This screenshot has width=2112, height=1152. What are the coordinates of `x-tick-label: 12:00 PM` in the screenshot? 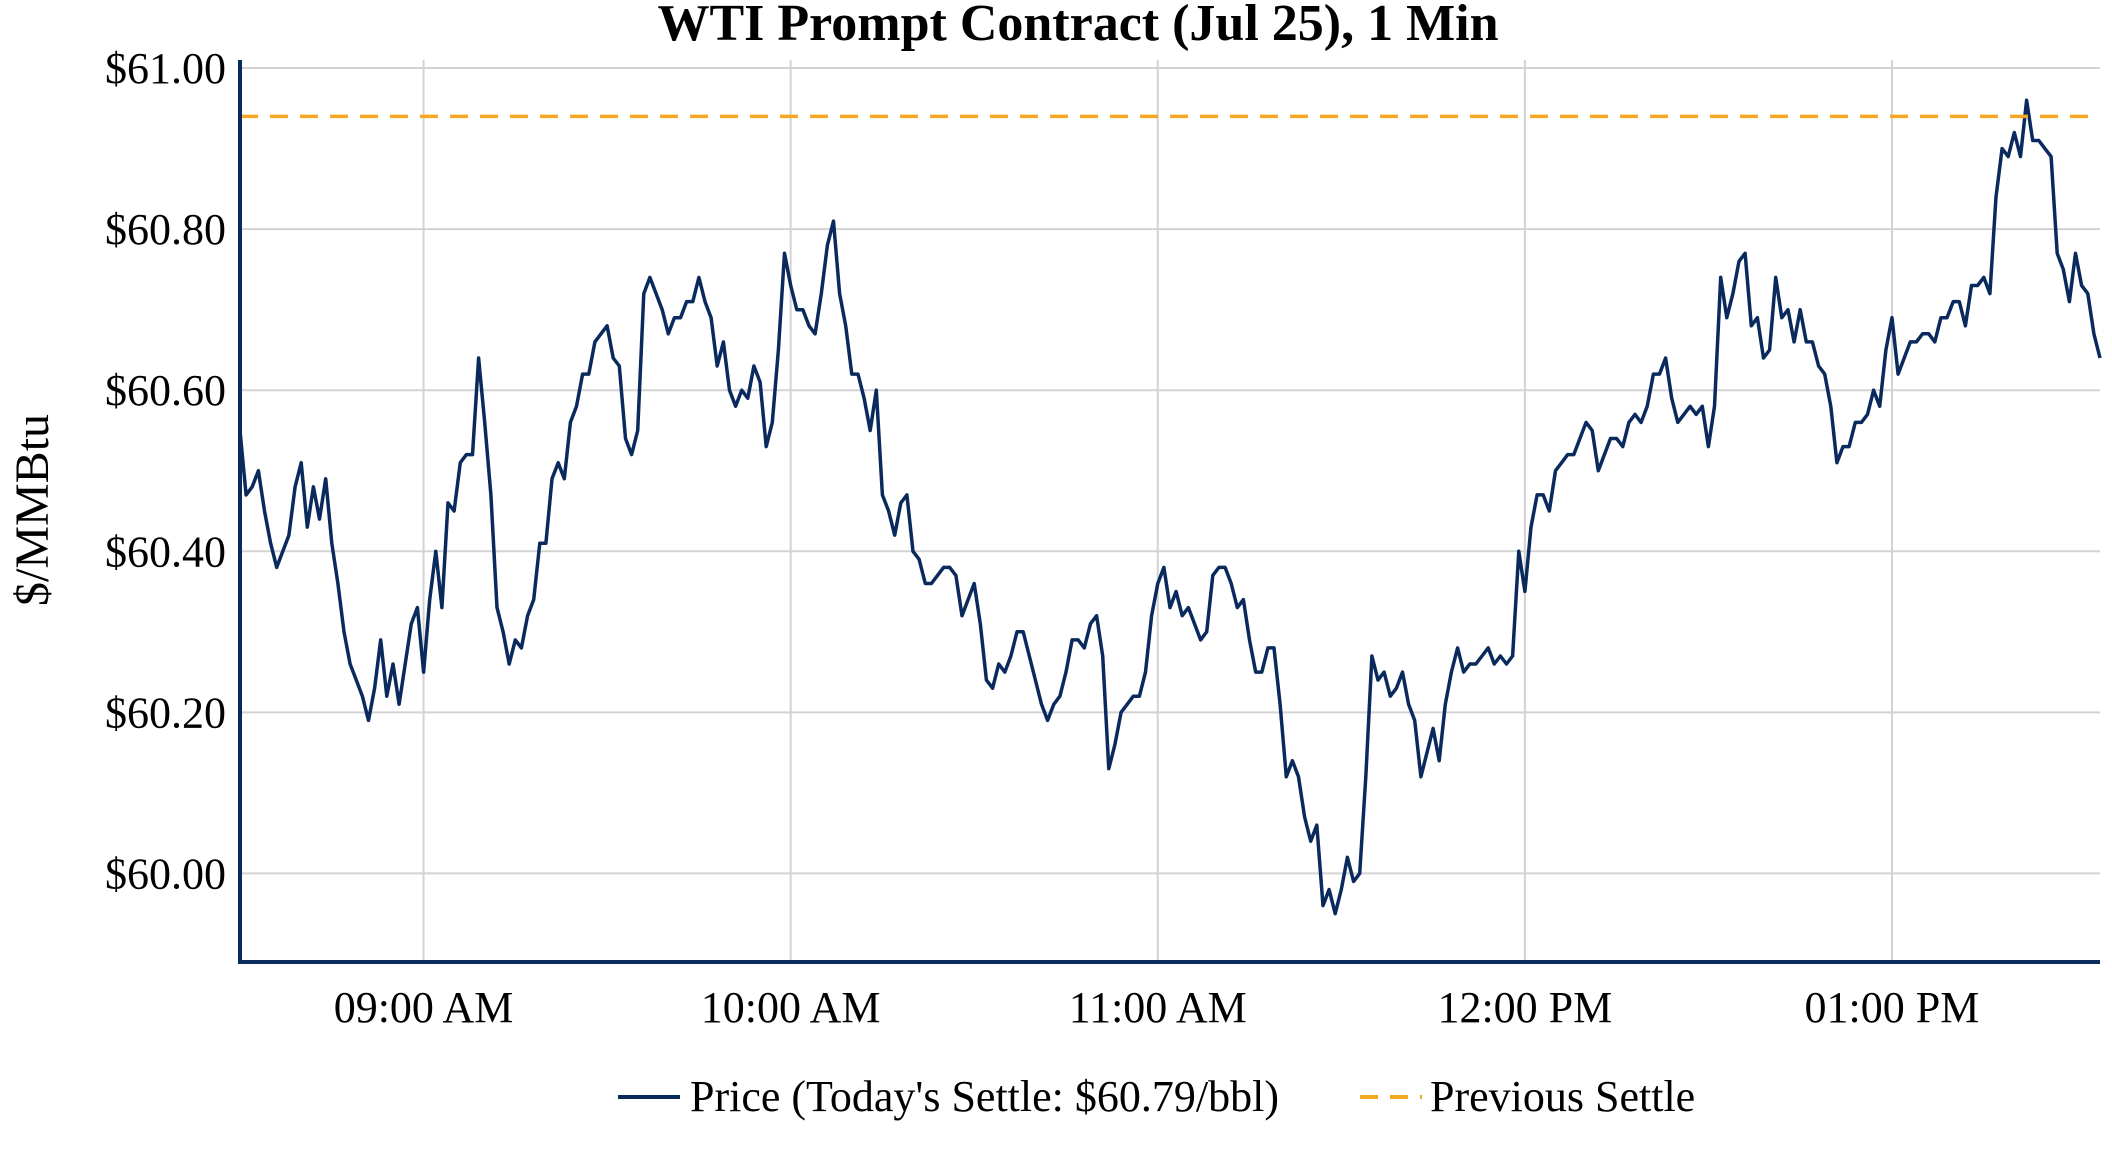 It's located at (1524, 1007).